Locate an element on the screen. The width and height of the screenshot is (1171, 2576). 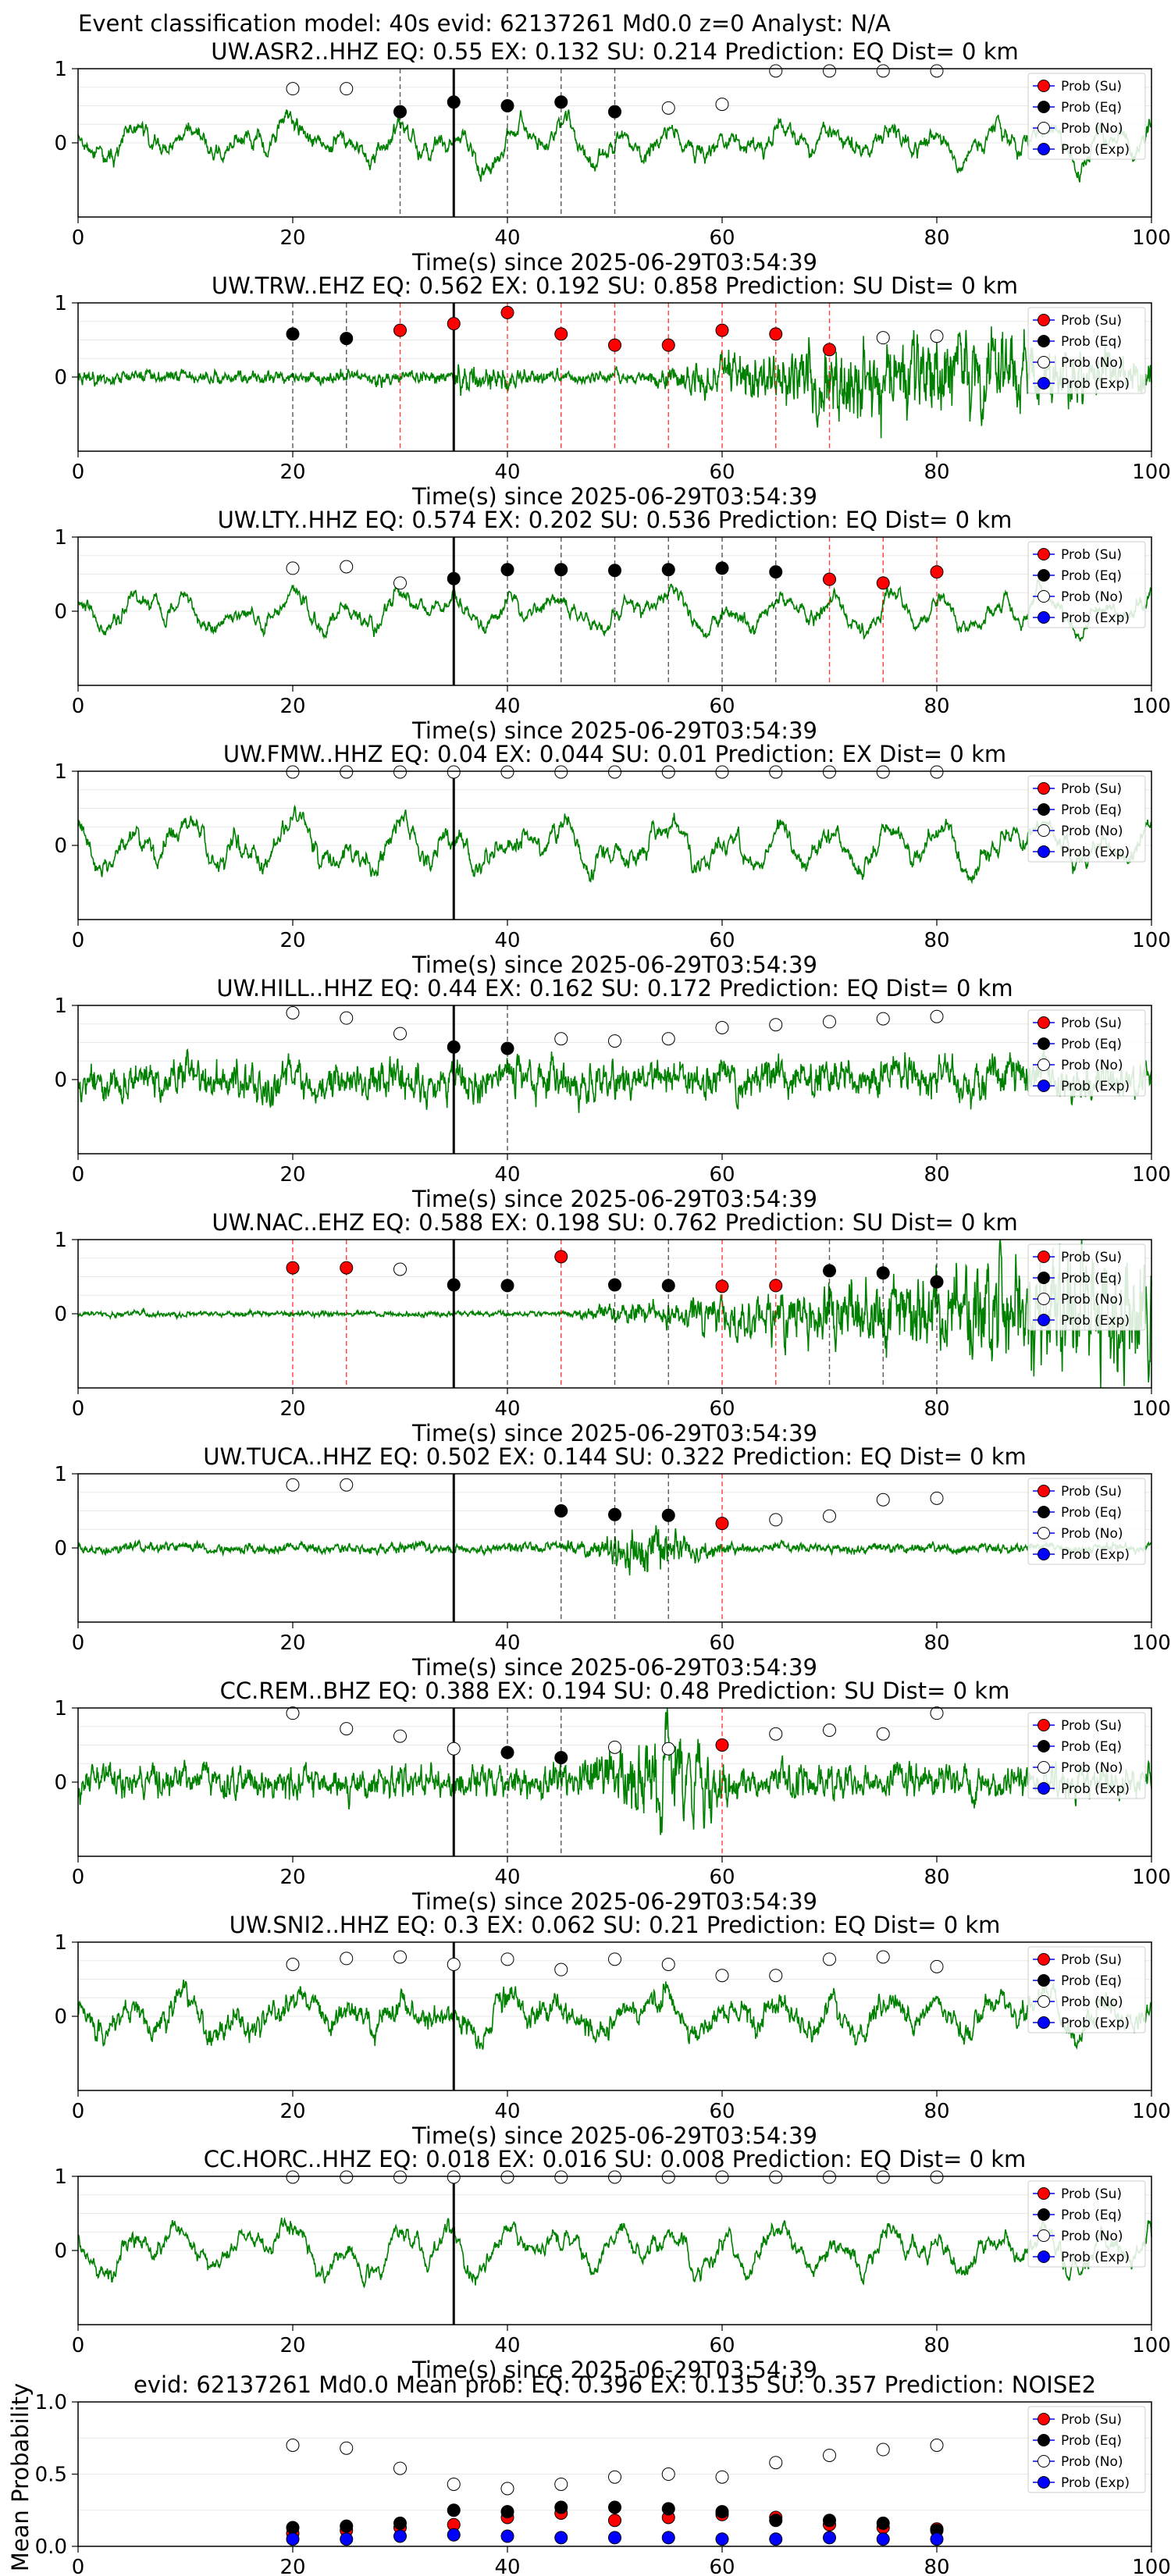
panel-5-ytick-label-0: 1 is located at coordinates (61, 1006).